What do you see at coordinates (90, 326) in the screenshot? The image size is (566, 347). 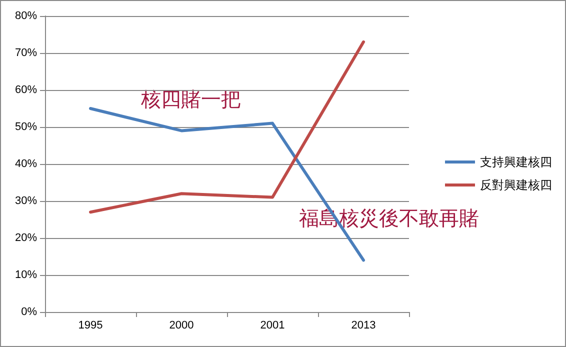 I see `x-tick-label: 1995` at bounding box center [90, 326].